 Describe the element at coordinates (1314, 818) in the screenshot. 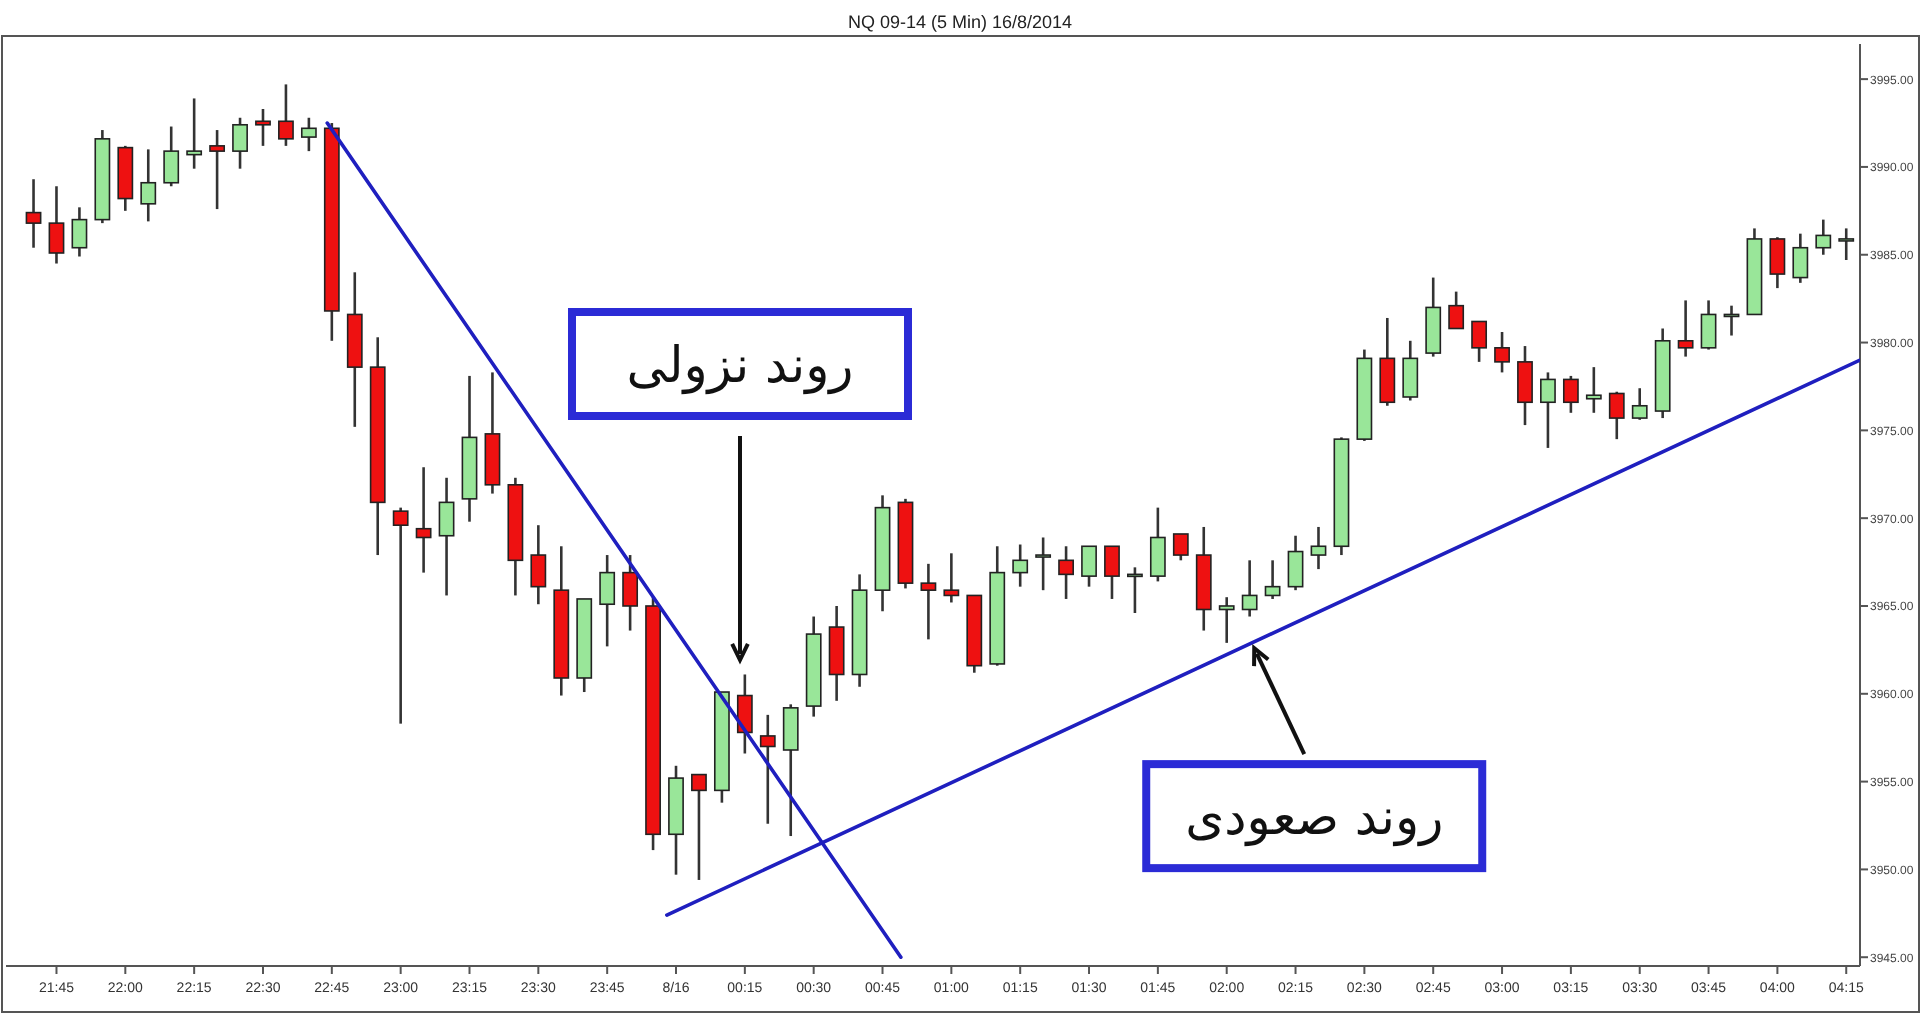

I see `annotation: روند صعودی` at that location.